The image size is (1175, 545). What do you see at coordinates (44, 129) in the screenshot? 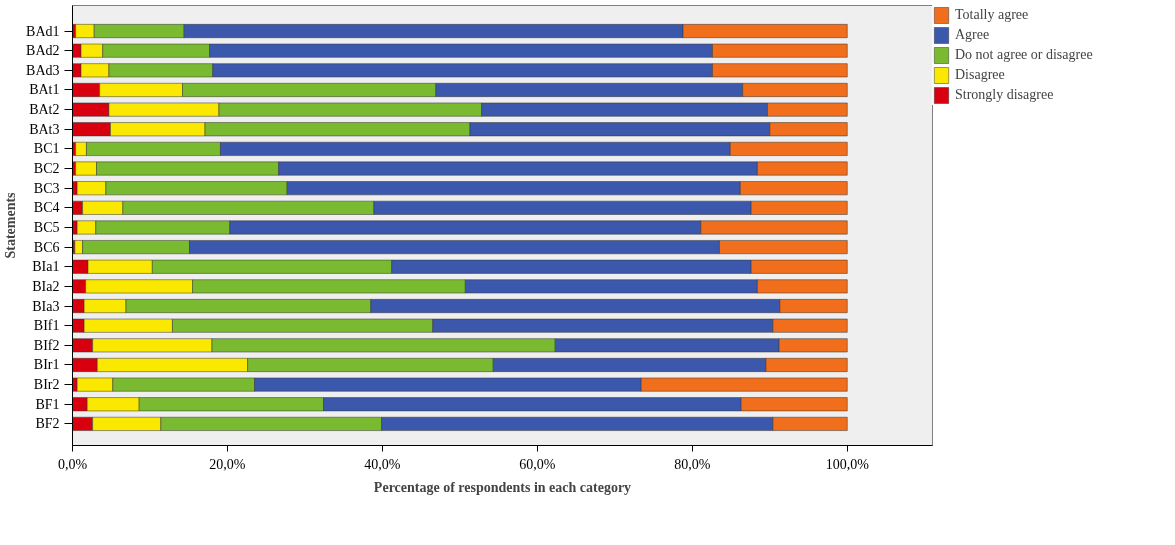
I see `y-tick-label: BAt3` at bounding box center [44, 129].